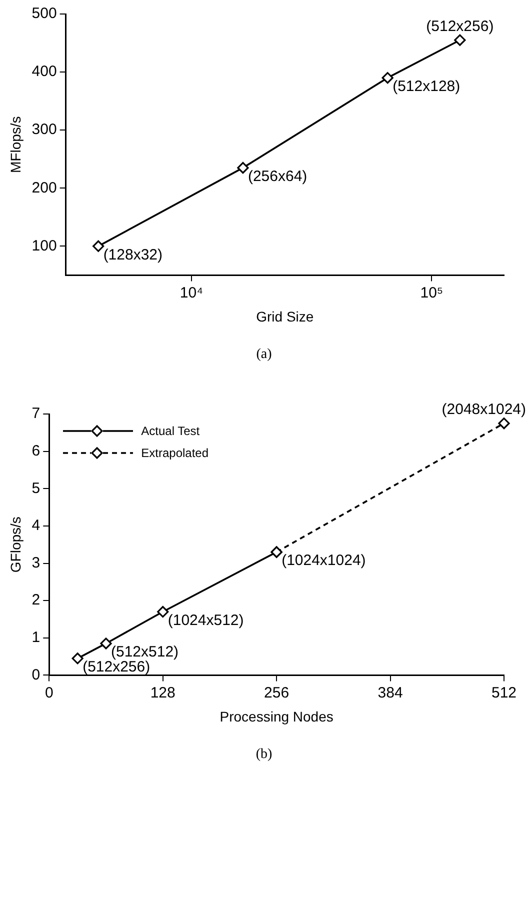  Describe the element at coordinates (15, 544) in the screenshot. I see `y-axis-title: GFlops/s` at that location.